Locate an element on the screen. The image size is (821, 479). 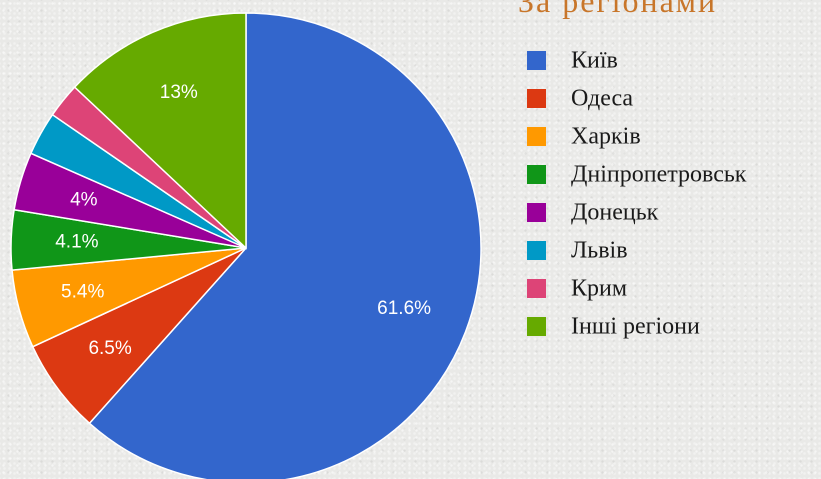
legend-item-4: Донецьк is located at coordinates (593, 213).